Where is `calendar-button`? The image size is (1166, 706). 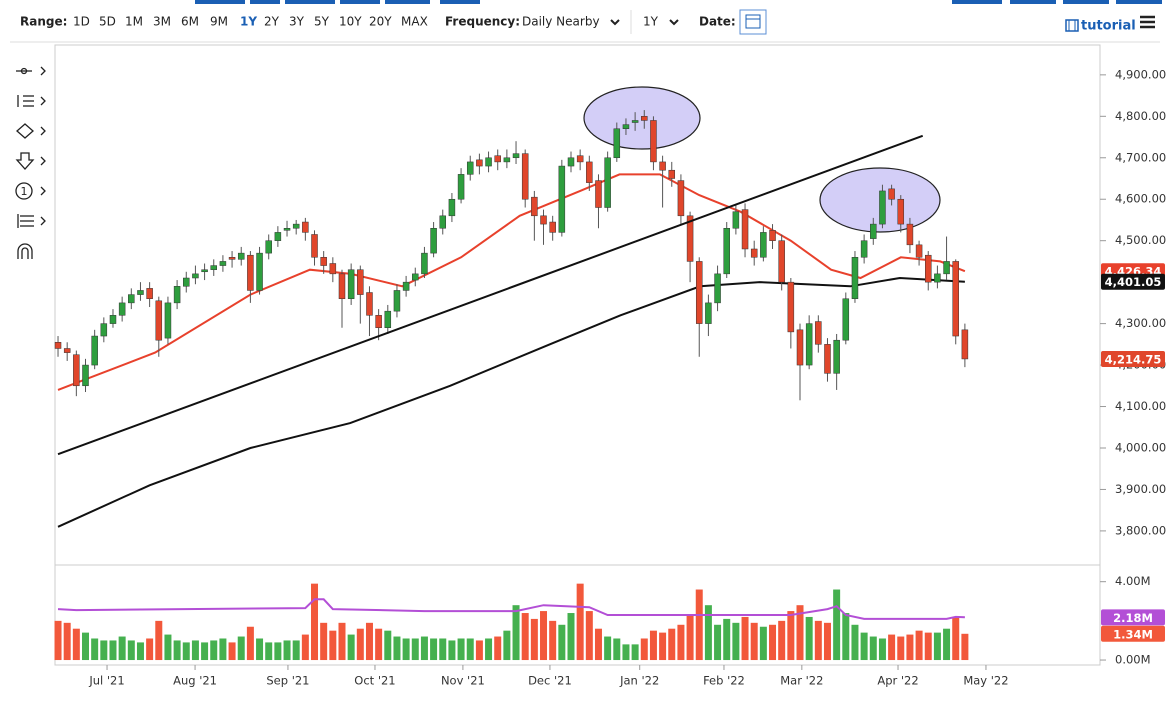
calendar-button is located at coordinates (753, 22).